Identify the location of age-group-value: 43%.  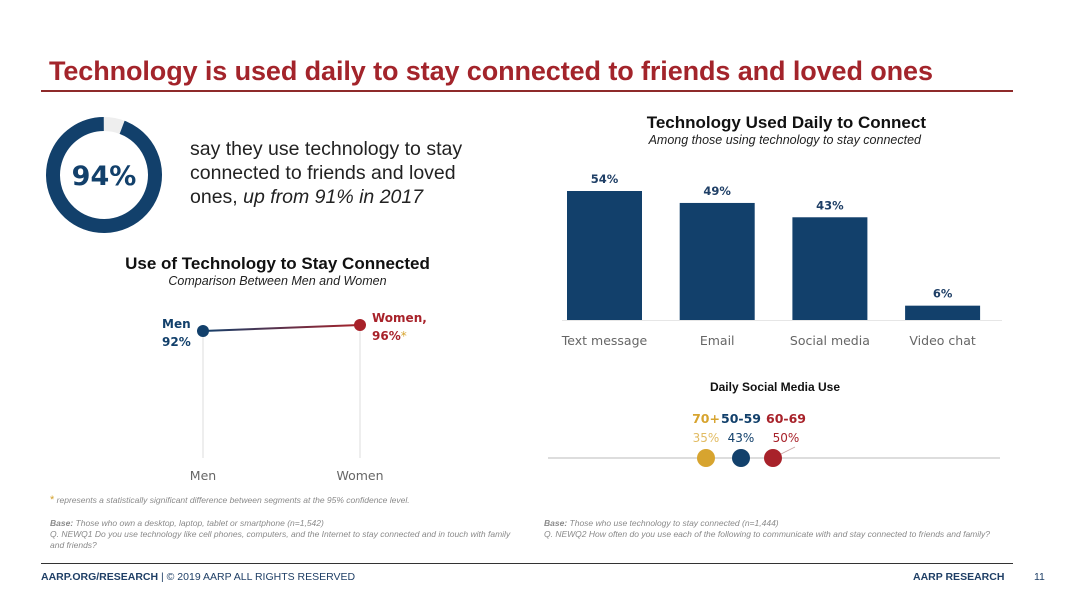
(741, 438).